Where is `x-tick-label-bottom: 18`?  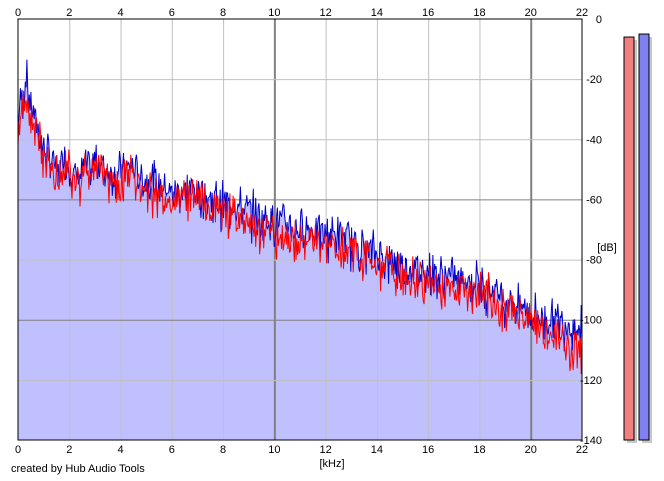 x-tick-label-bottom: 18 is located at coordinates (479, 450).